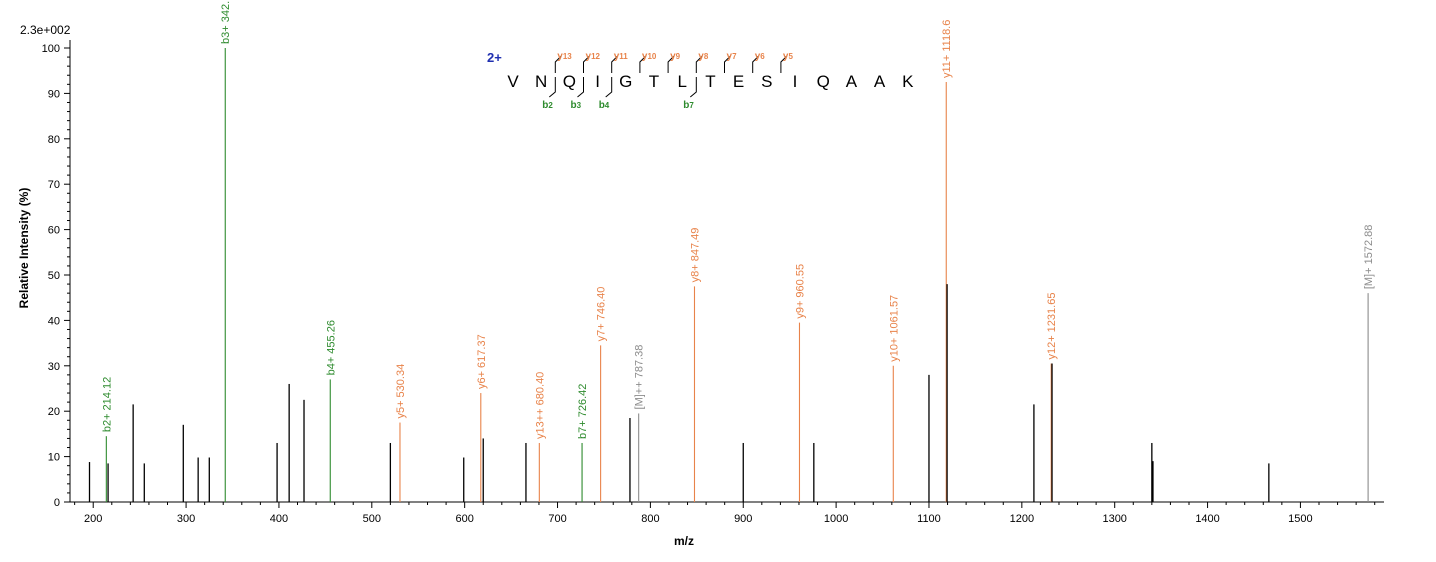 The width and height of the screenshot is (1436, 562). Describe the element at coordinates (1052, 326) in the screenshot. I see `peak-label: y12+ 1231.65` at that location.